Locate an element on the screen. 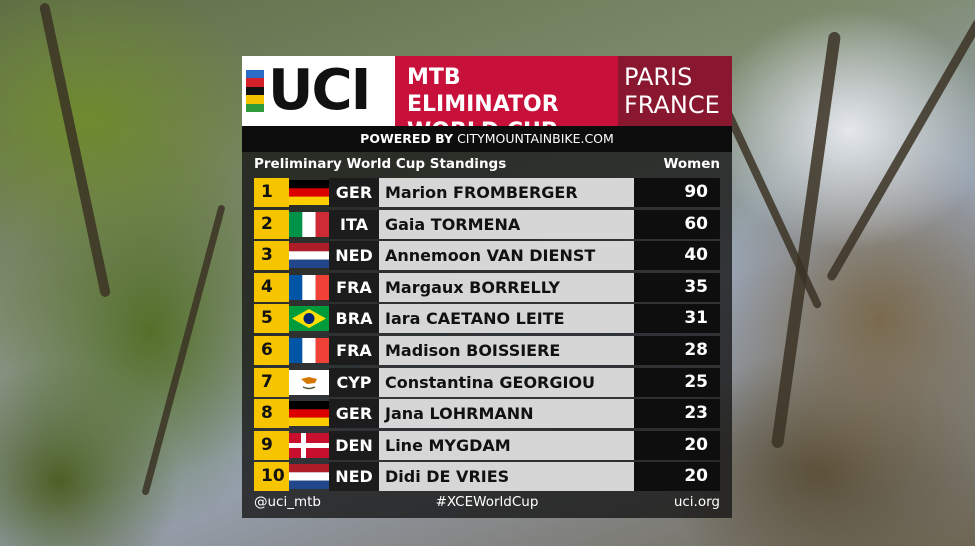 The image size is (975, 546). rank: 9 is located at coordinates (271, 445).